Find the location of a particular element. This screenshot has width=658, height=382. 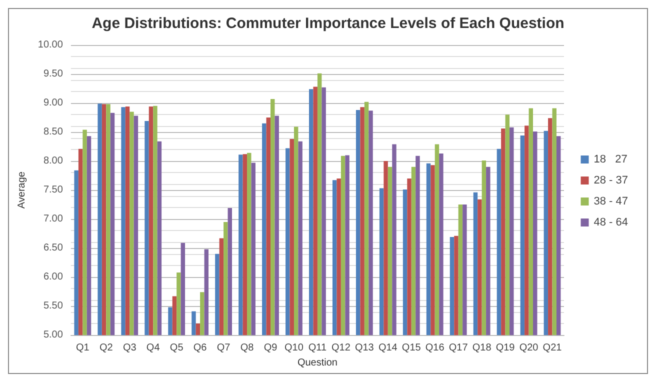

y-axis-title: Average is located at coordinates (22, 190).